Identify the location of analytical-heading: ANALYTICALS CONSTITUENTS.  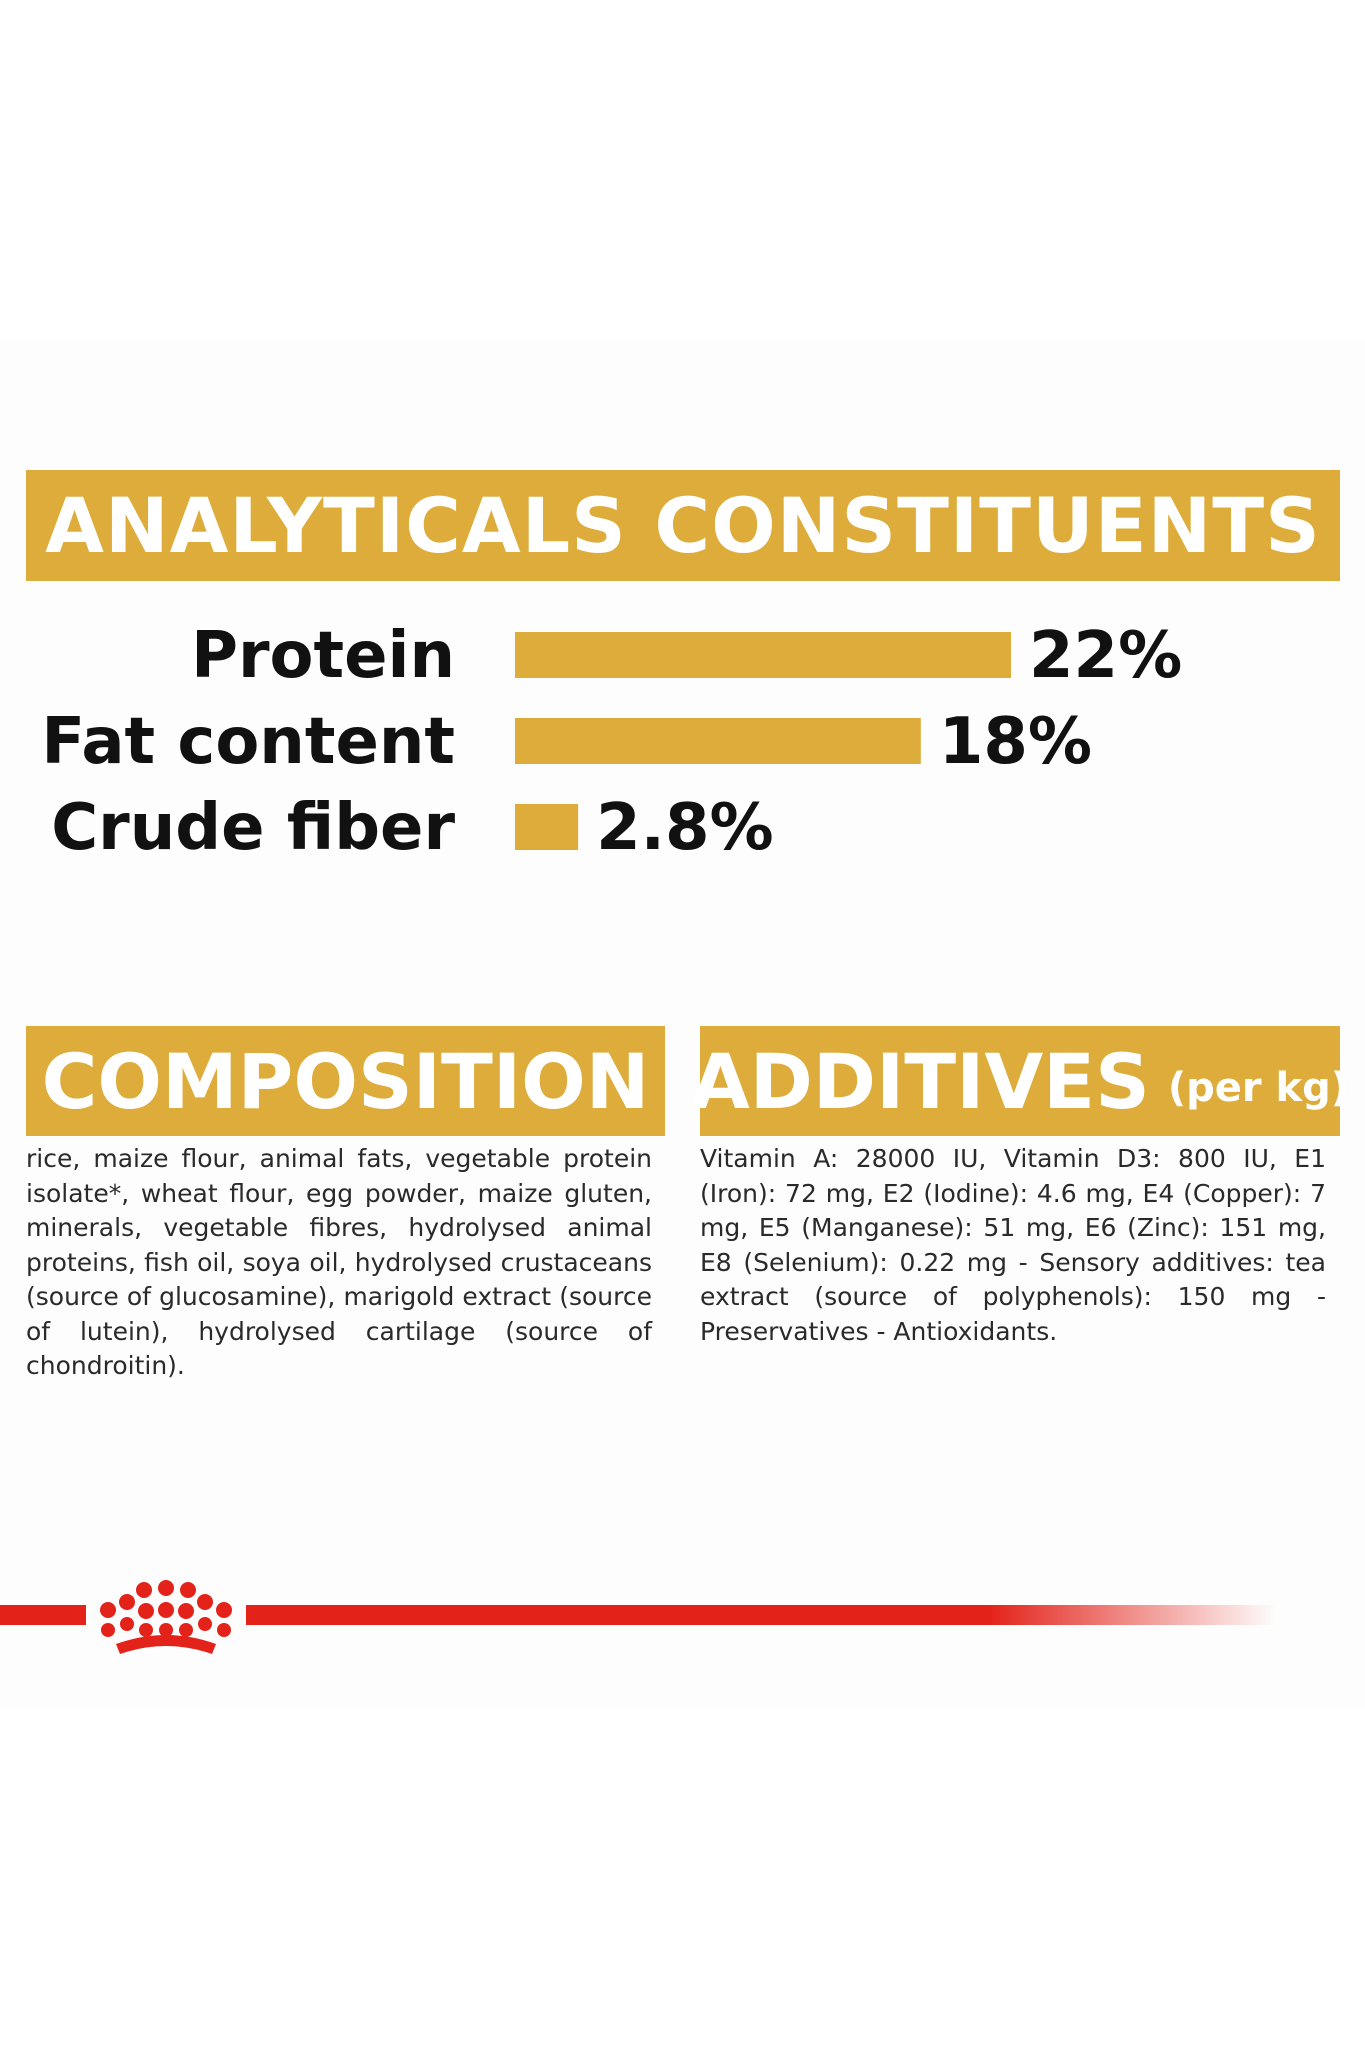
(683, 525).